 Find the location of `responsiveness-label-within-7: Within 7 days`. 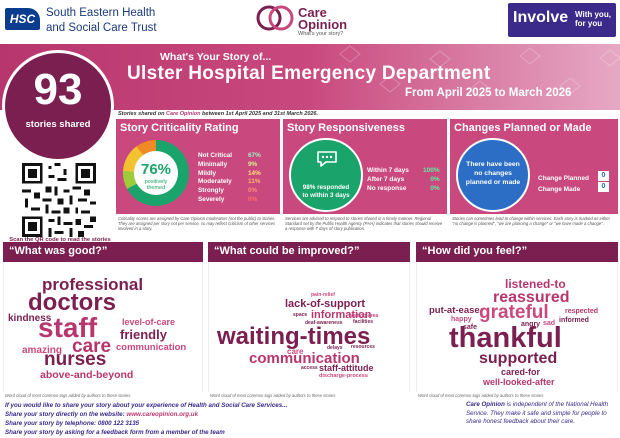

responsiveness-label-within-7: Within 7 days is located at coordinates (388, 170).